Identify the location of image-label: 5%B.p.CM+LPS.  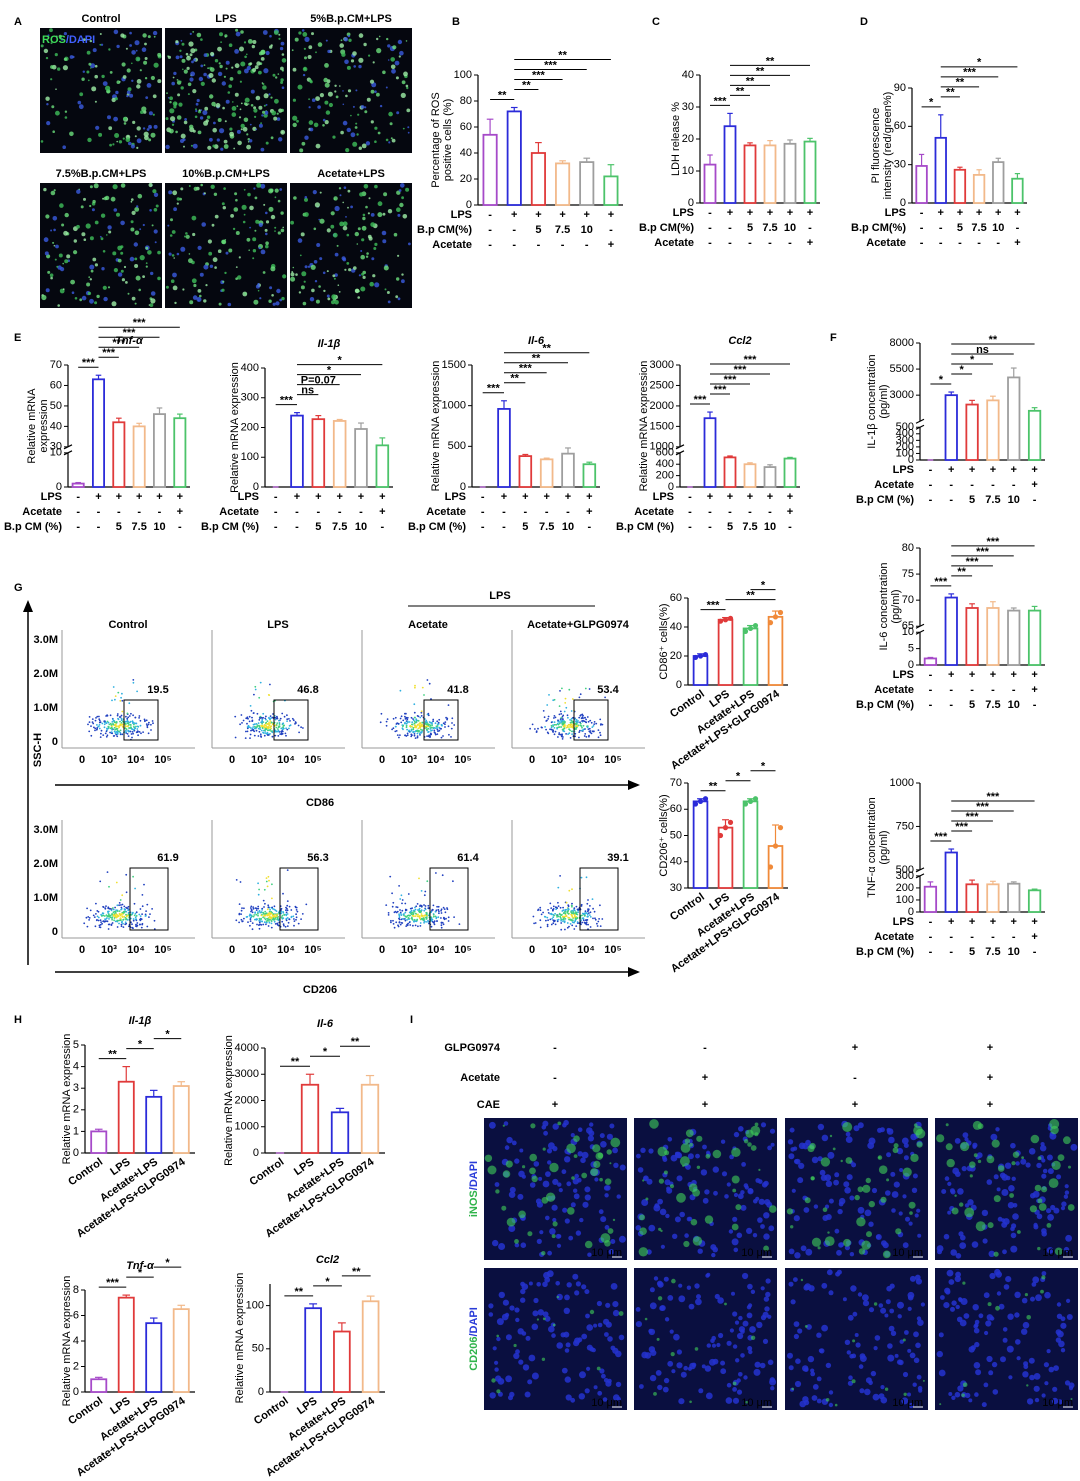
(351, 19).